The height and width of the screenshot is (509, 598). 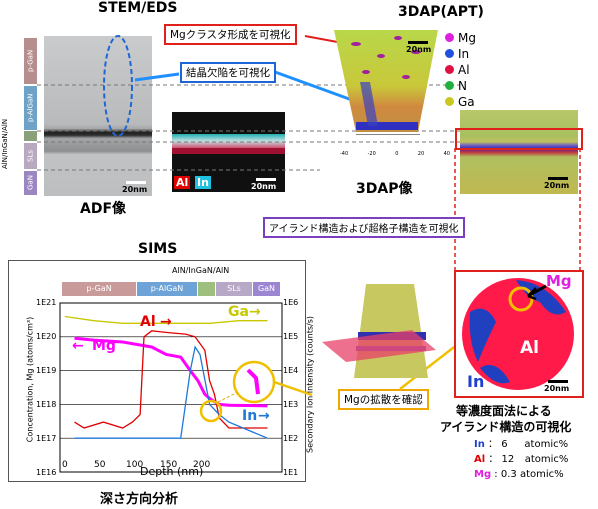 I want to click on band-p-algan: p-AlGaN, so click(x=167, y=289).